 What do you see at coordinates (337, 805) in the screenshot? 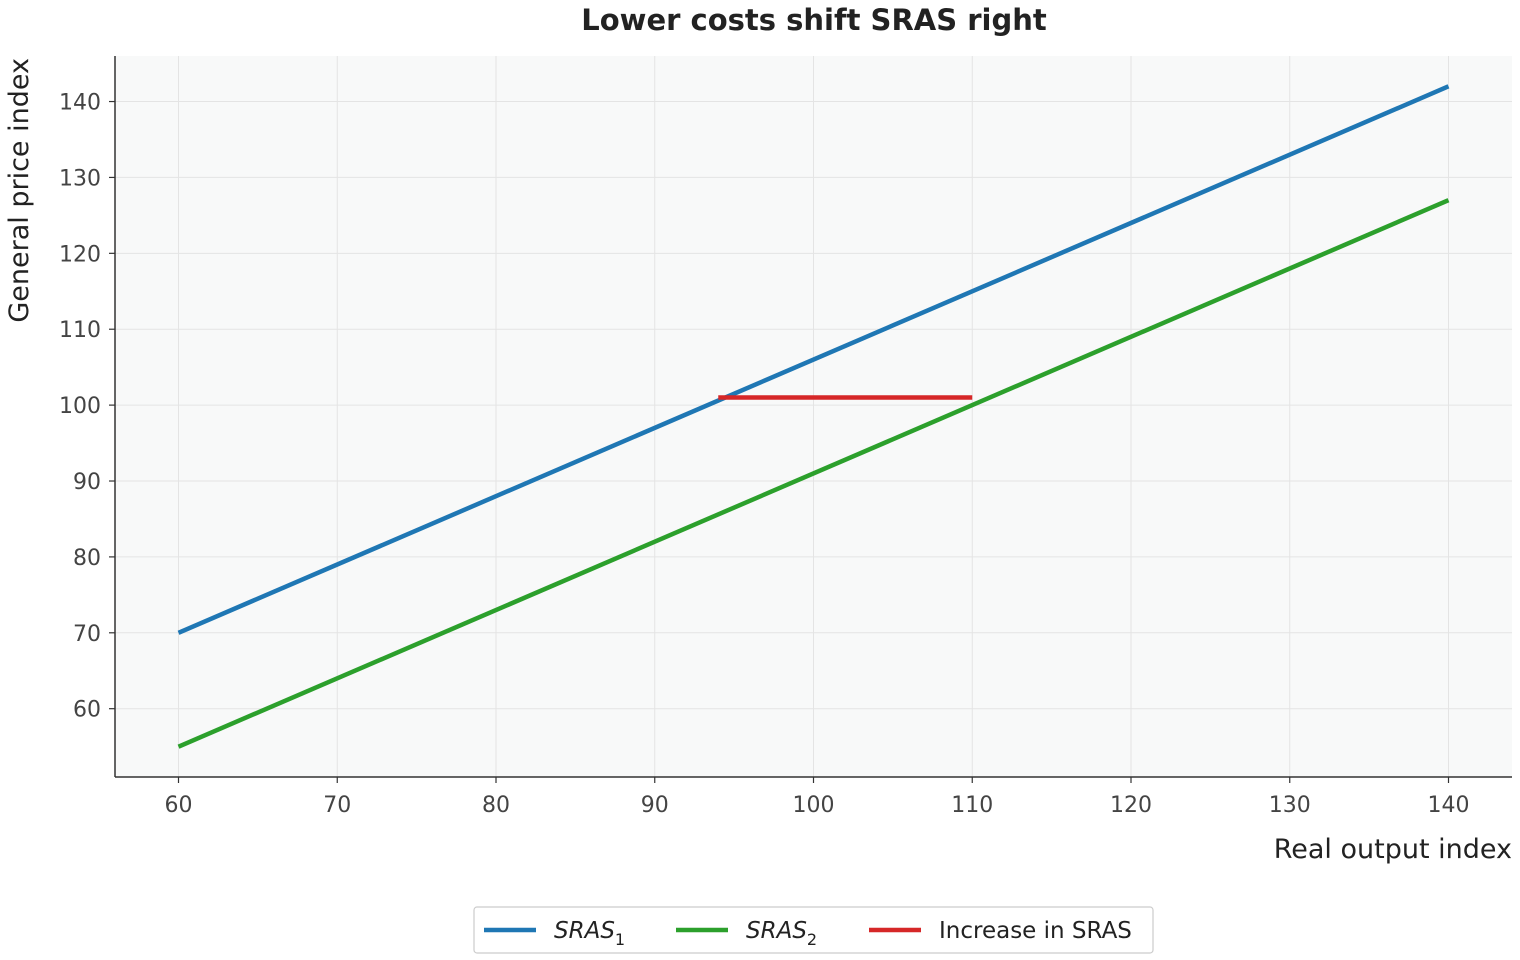
I see `x-tick-label: 70` at bounding box center [337, 805].